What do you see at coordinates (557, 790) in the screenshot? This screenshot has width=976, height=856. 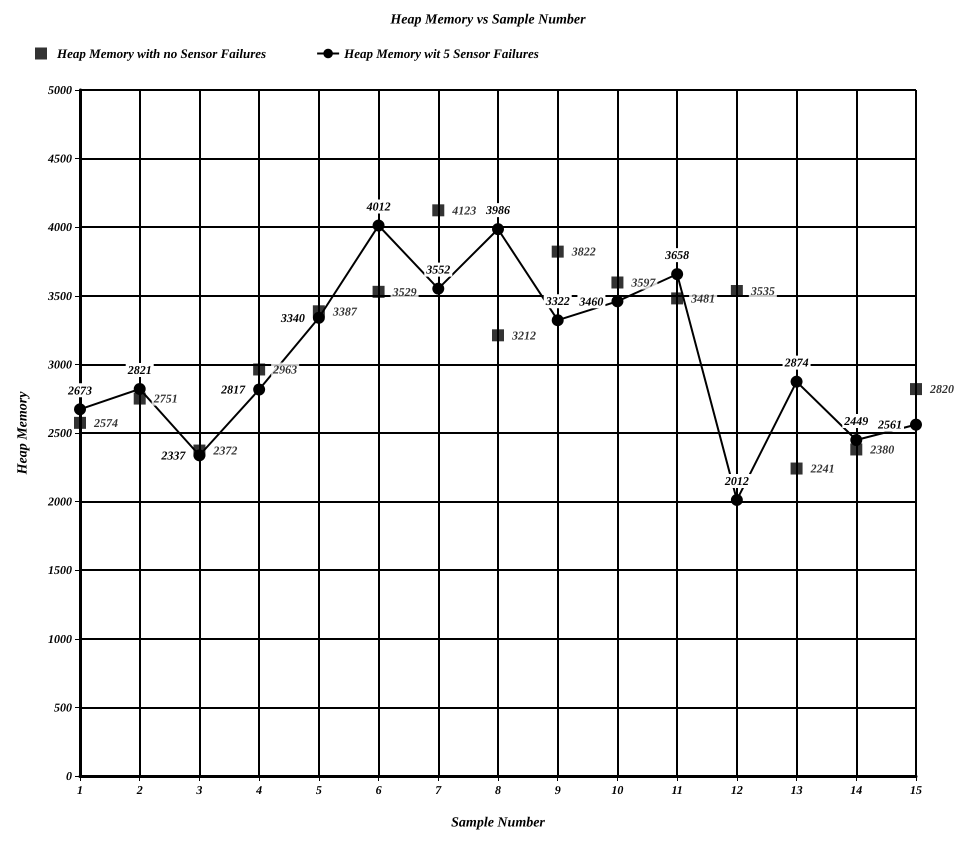 I see `x-tick-label: 9` at bounding box center [557, 790].